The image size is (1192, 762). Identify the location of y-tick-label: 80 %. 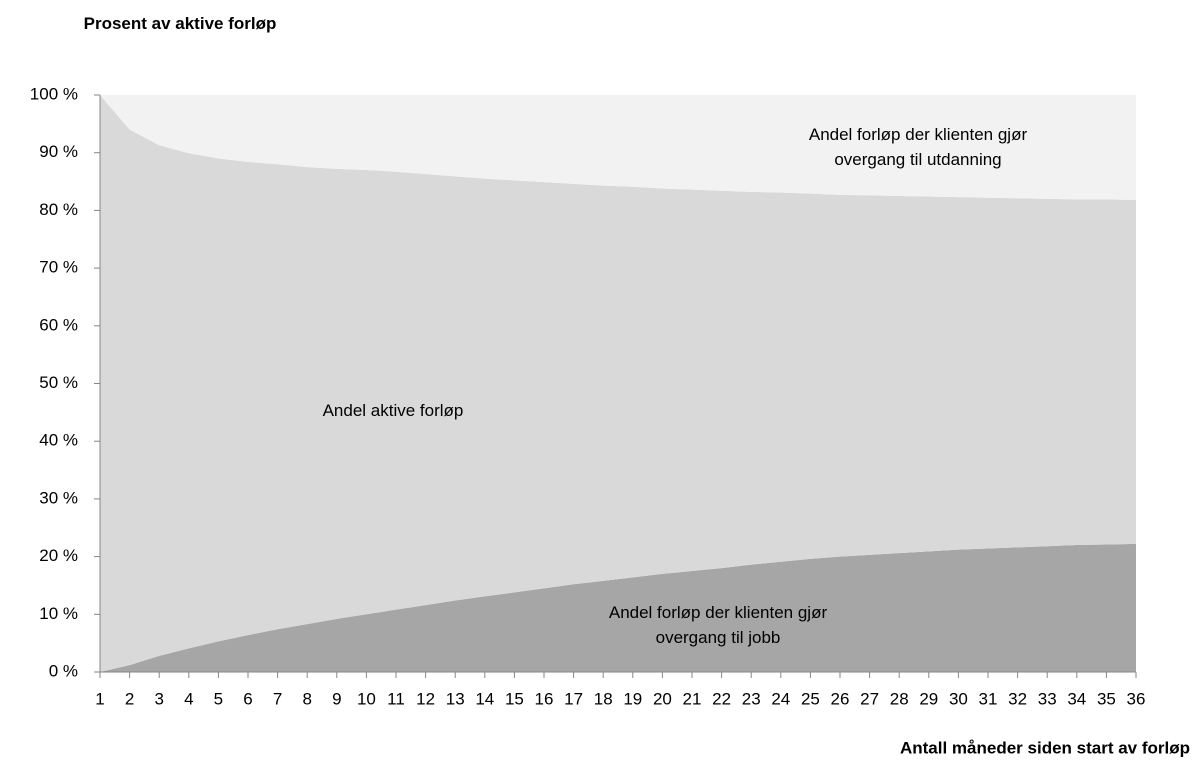
(58, 209).